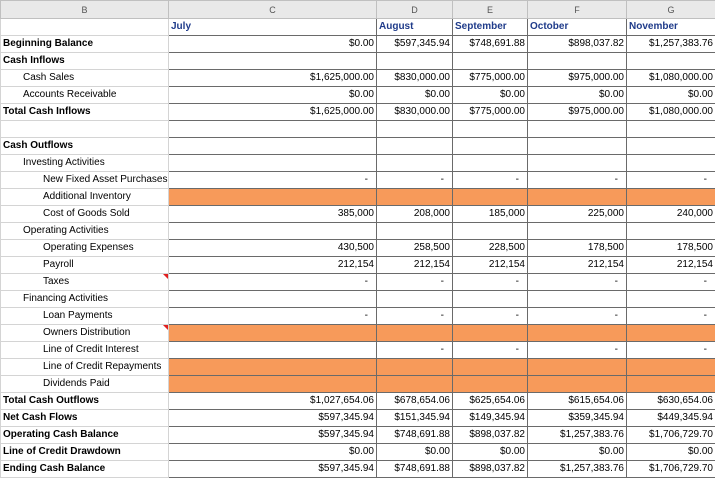  What do you see at coordinates (84, 27) in the screenshot?
I see `cell` at bounding box center [84, 27].